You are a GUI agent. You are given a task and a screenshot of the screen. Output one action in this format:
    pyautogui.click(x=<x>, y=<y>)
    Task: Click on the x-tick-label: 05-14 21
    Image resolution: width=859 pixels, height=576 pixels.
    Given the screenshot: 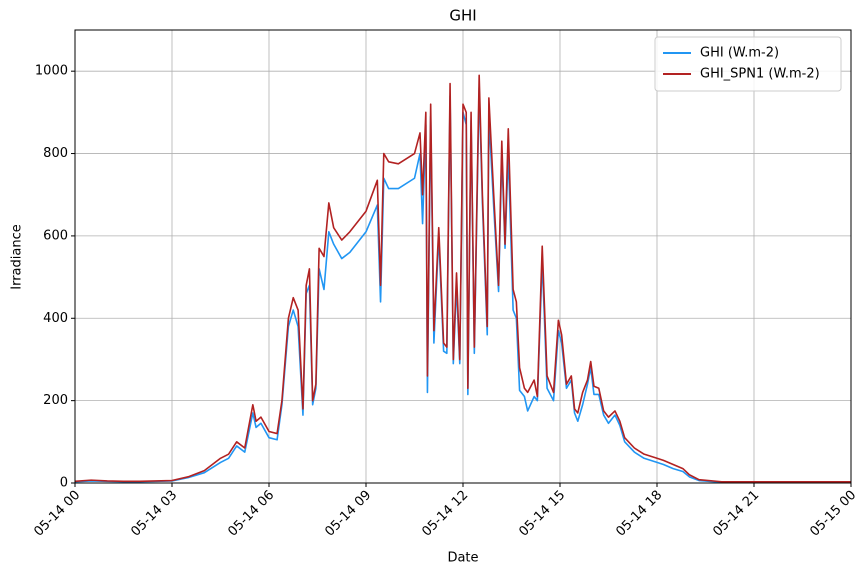 What is the action you would take?
    pyautogui.click(x=736, y=514)
    